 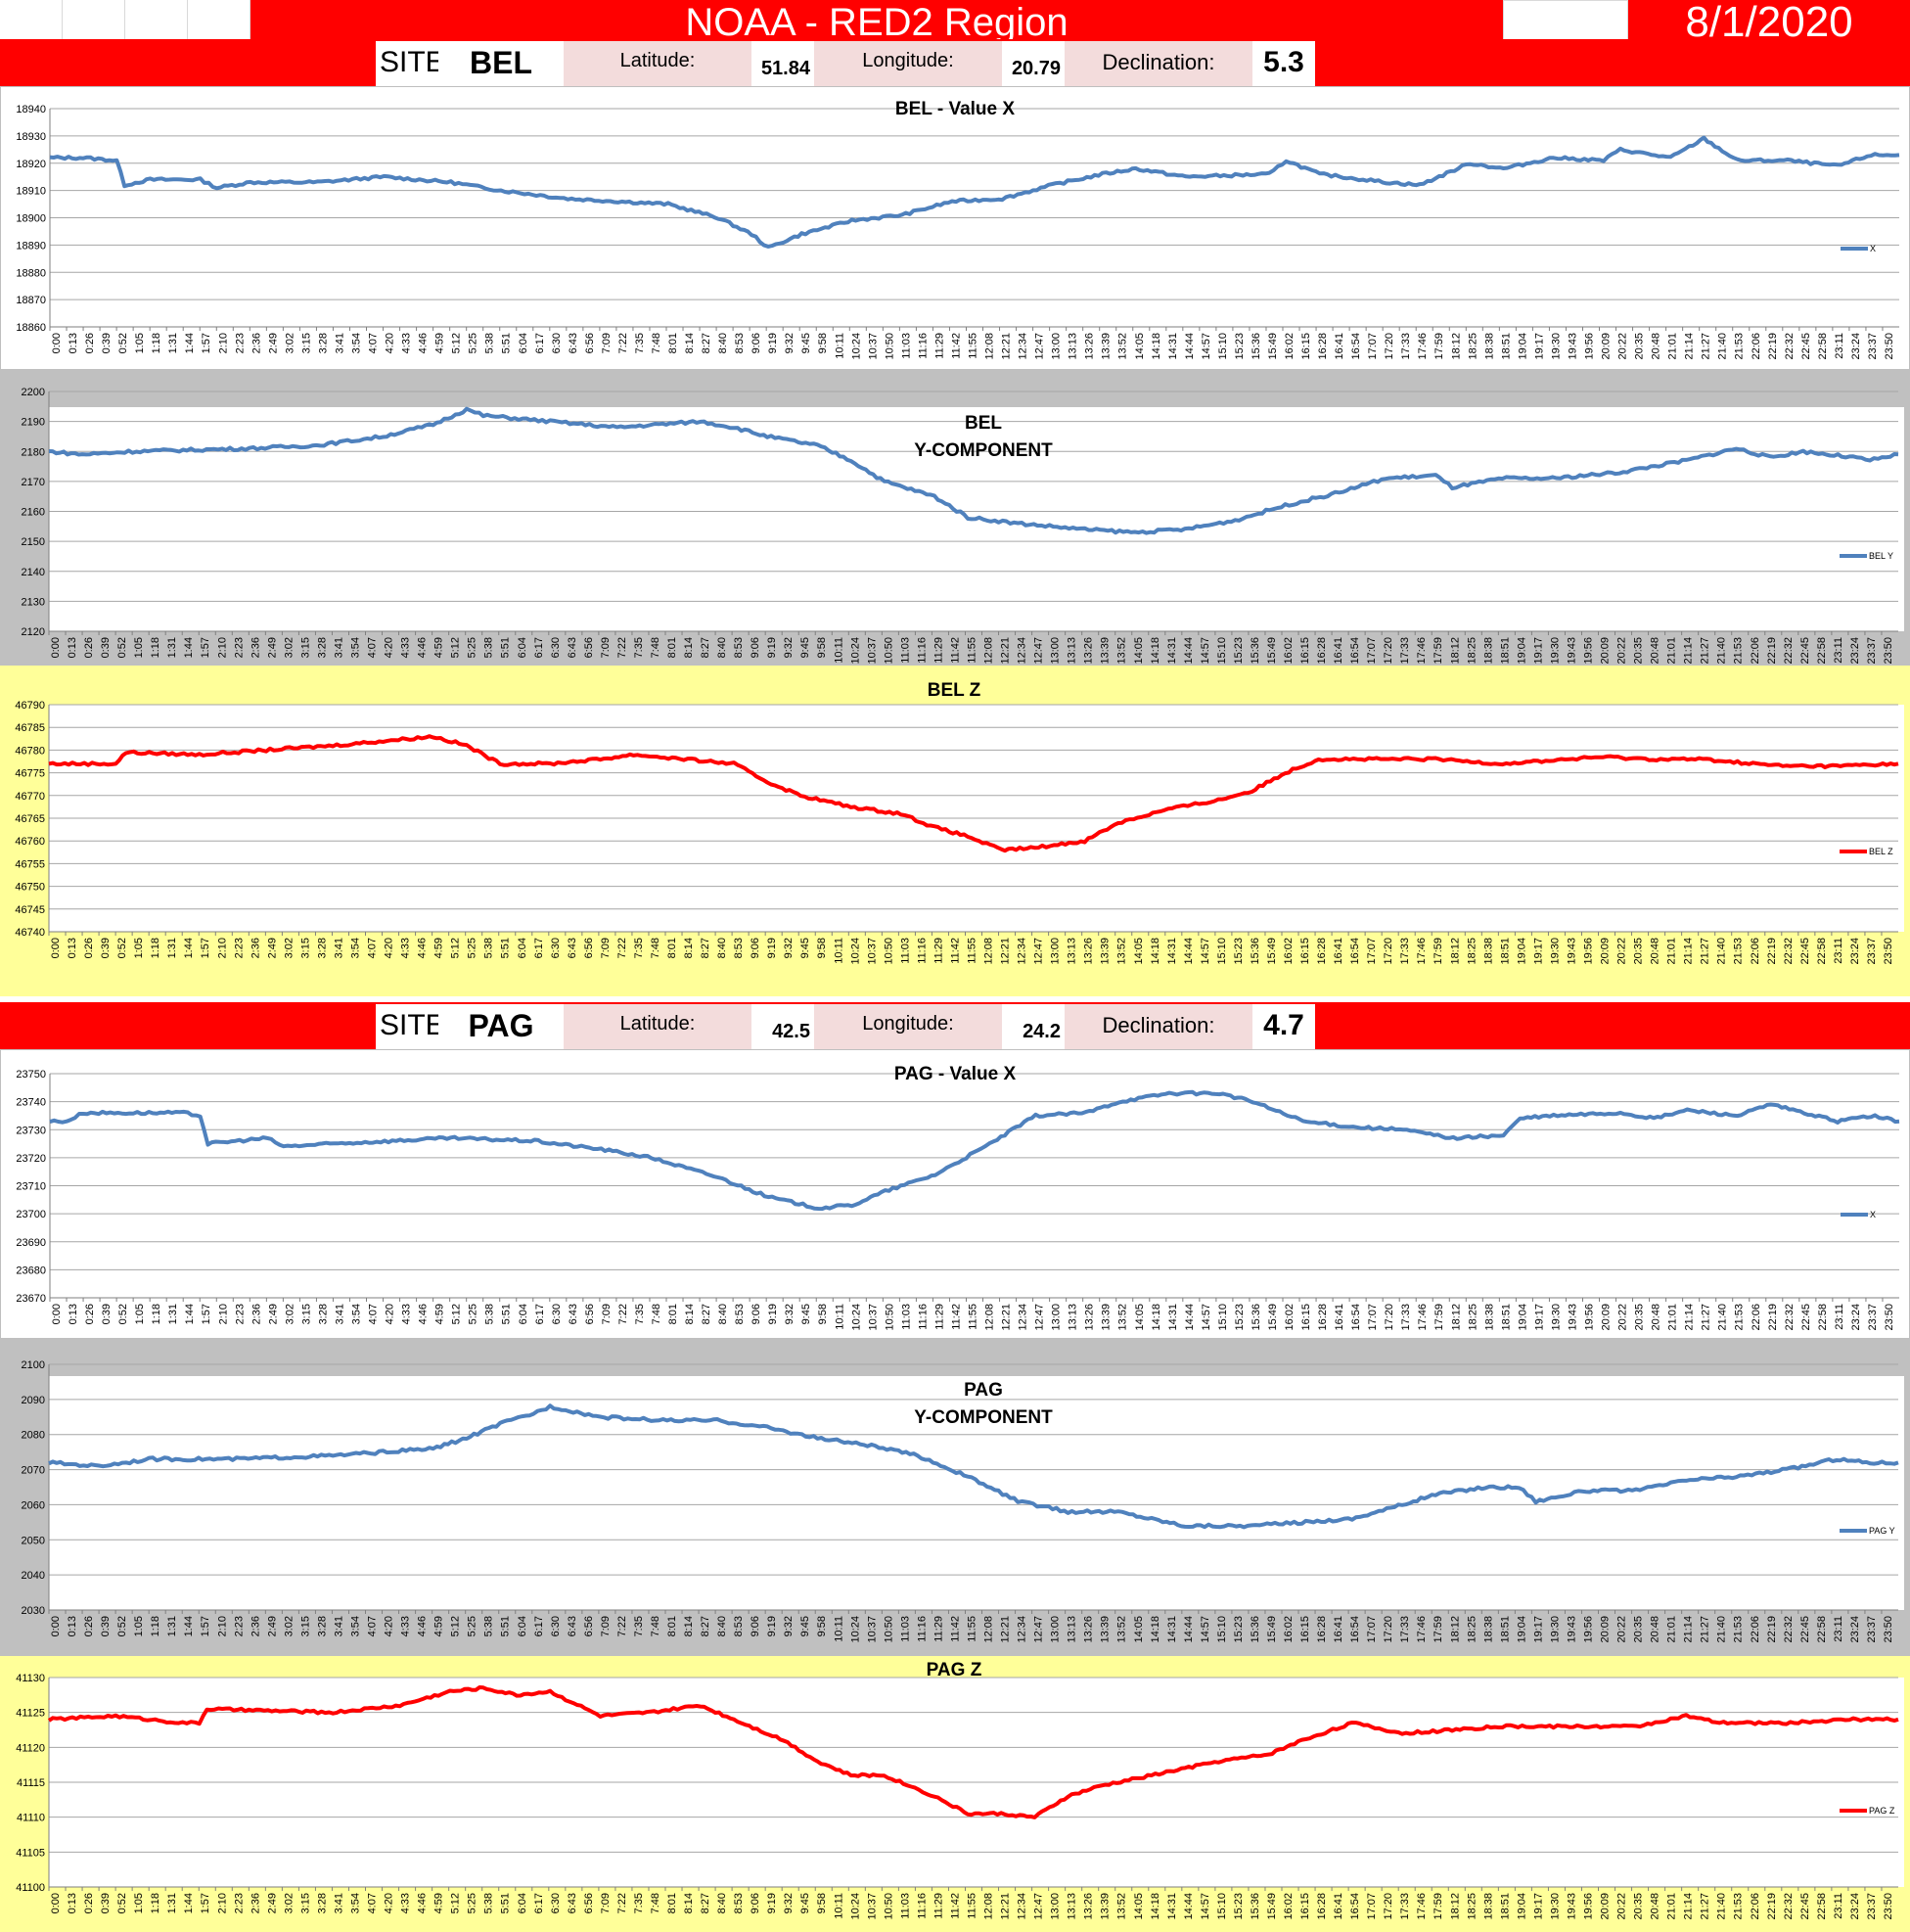 What do you see at coordinates (157, 343) in the screenshot?
I see `x-tick-label: 1:18` at bounding box center [157, 343].